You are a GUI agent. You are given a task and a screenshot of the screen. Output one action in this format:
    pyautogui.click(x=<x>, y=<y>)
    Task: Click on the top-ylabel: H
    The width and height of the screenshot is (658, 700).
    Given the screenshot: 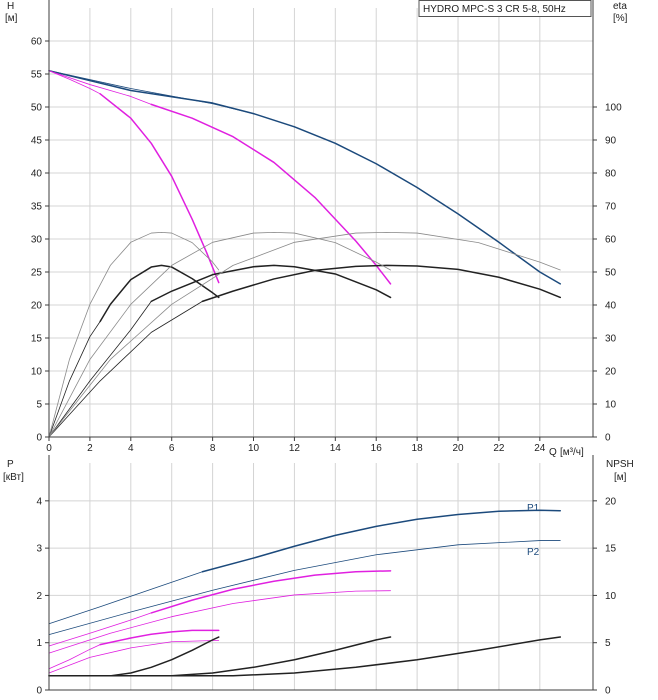 What is the action you would take?
    pyautogui.click(x=10, y=6)
    